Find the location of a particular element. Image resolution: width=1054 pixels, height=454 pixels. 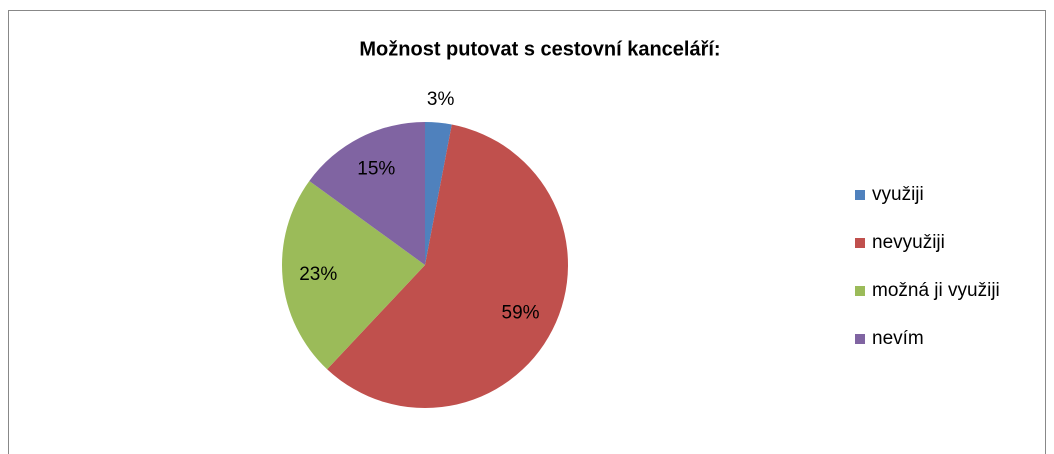

legend-label: nevím is located at coordinates (898, 338).